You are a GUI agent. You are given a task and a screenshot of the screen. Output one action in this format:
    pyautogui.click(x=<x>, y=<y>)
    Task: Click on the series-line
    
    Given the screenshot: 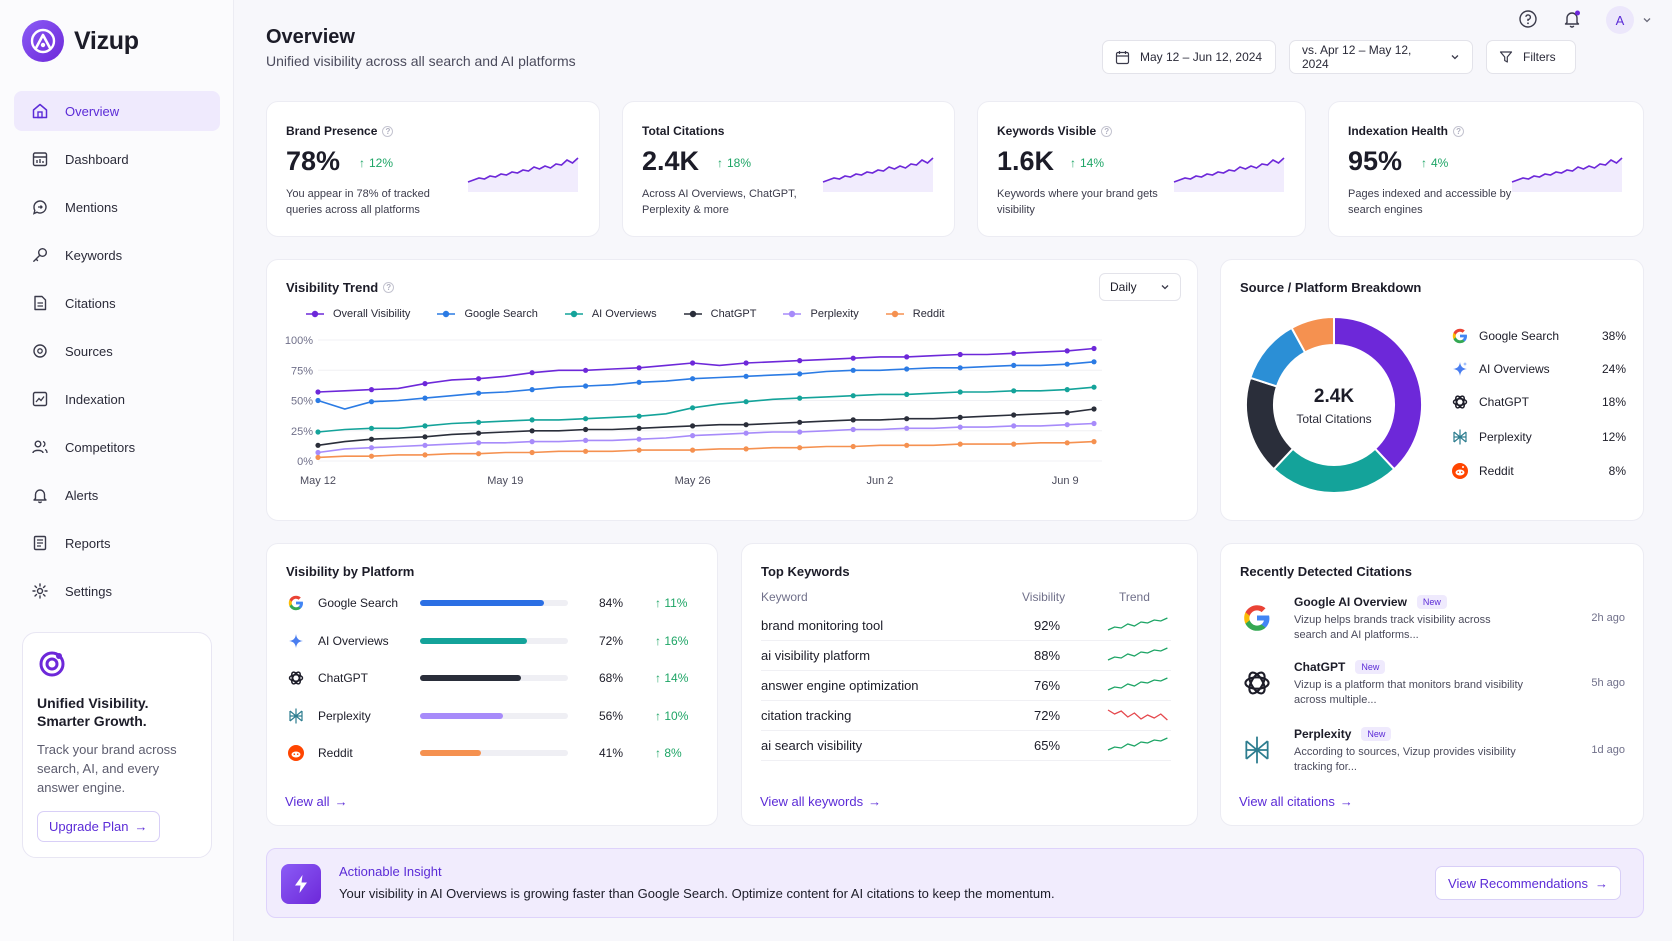 What is the action you would take?
    pyautogui.click(x=706, y=409)
    